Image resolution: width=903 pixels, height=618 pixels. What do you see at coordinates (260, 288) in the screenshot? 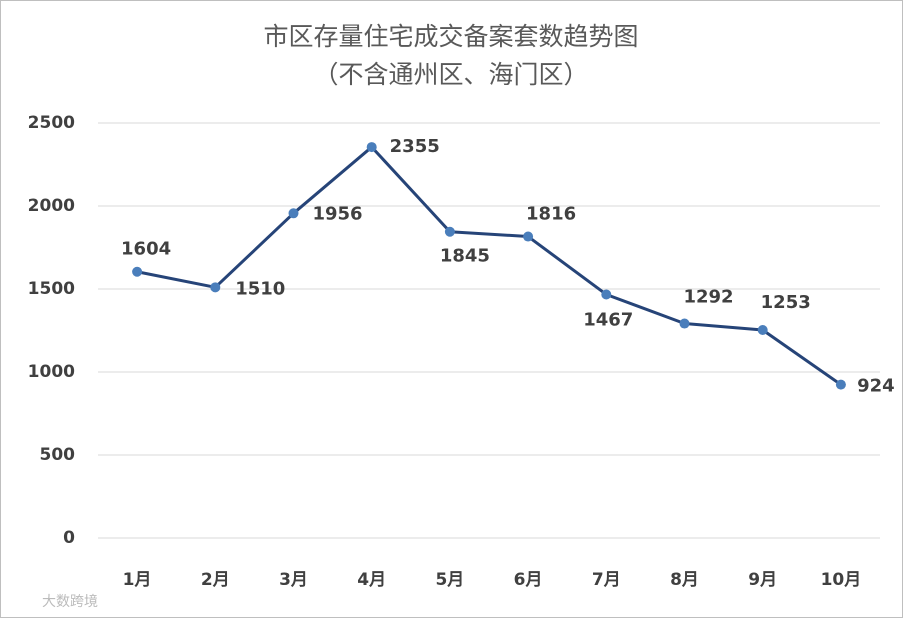
I see `data-label: 1510` at bounding box center [260, 288].